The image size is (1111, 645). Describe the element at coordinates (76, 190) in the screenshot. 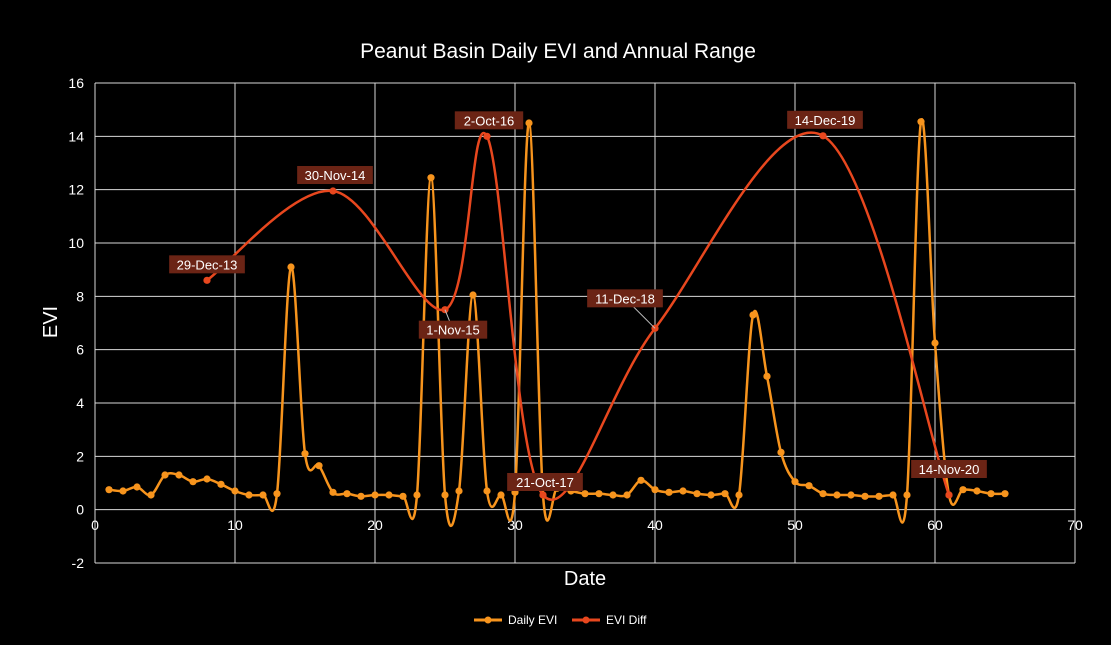

I see `y-tick-label: 12` at that location.